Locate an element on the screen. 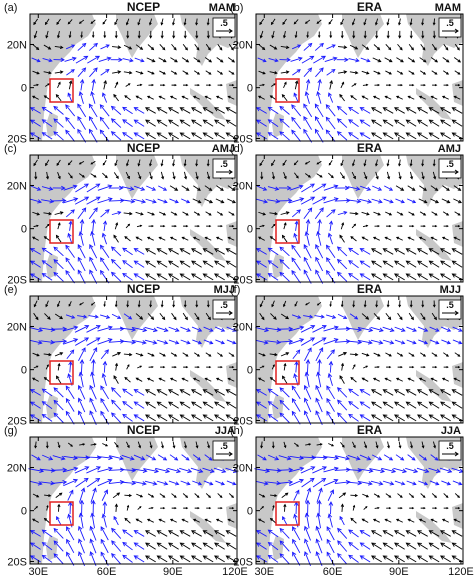 This screenshot has height=579, width=474. land-shape is located at coordinates (137, 177).